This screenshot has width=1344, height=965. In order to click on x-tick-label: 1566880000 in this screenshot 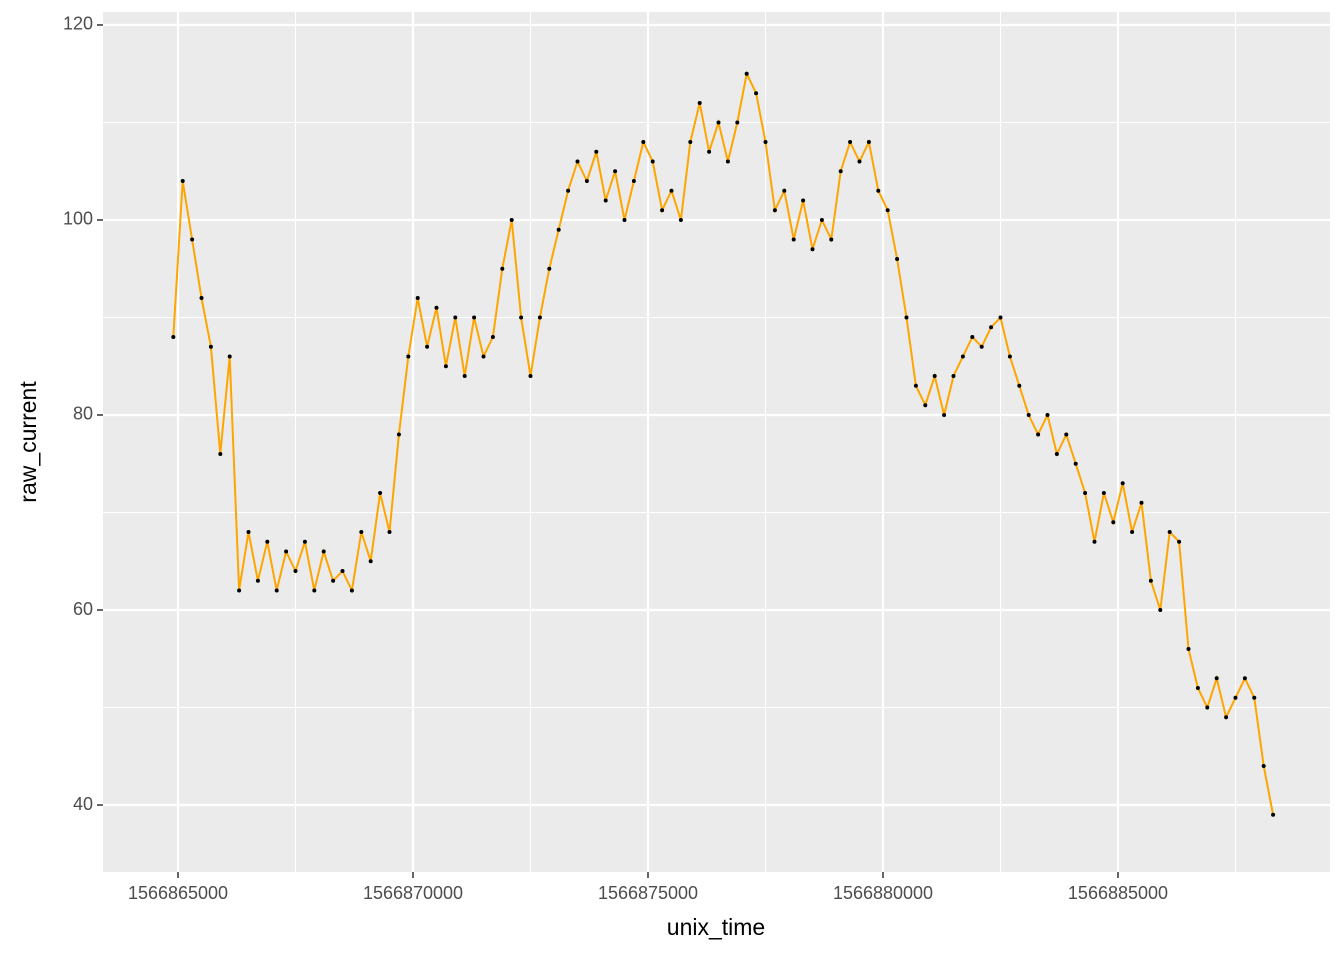, I will do `click(883, 893)`.